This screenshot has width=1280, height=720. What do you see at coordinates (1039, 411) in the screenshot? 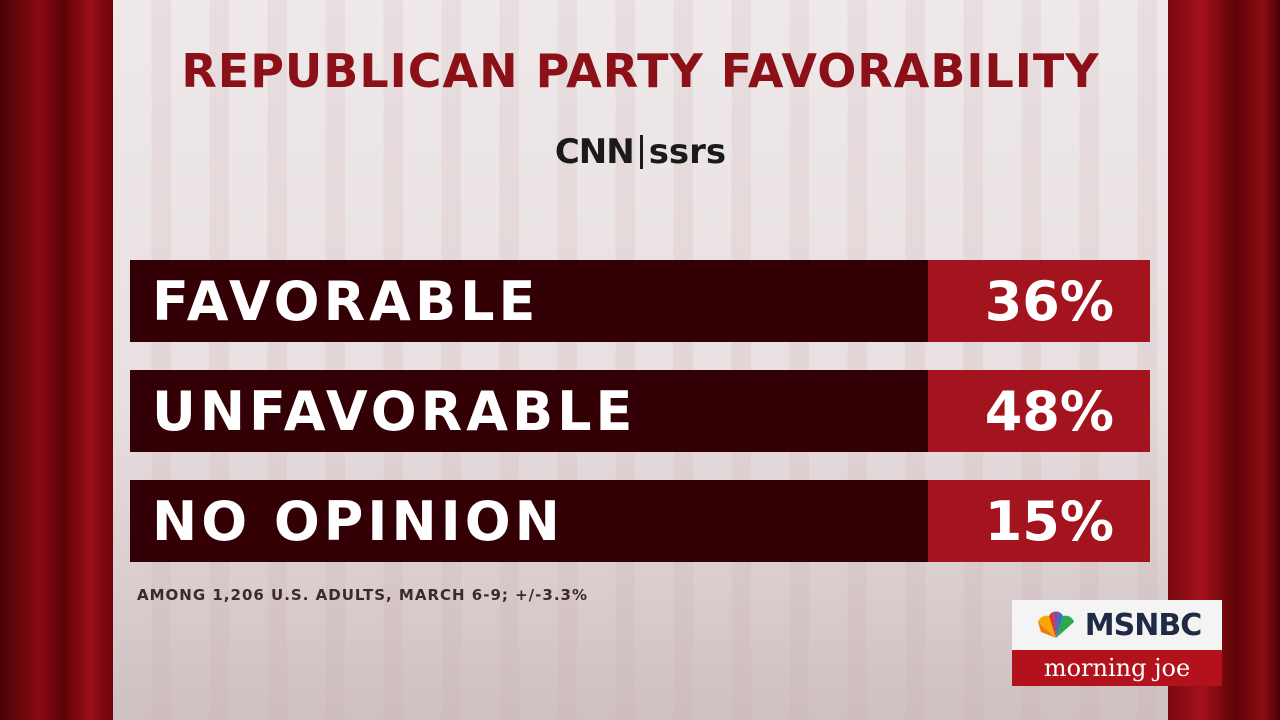
I see `result-value: 48%` at bounding box center [1039, 411].